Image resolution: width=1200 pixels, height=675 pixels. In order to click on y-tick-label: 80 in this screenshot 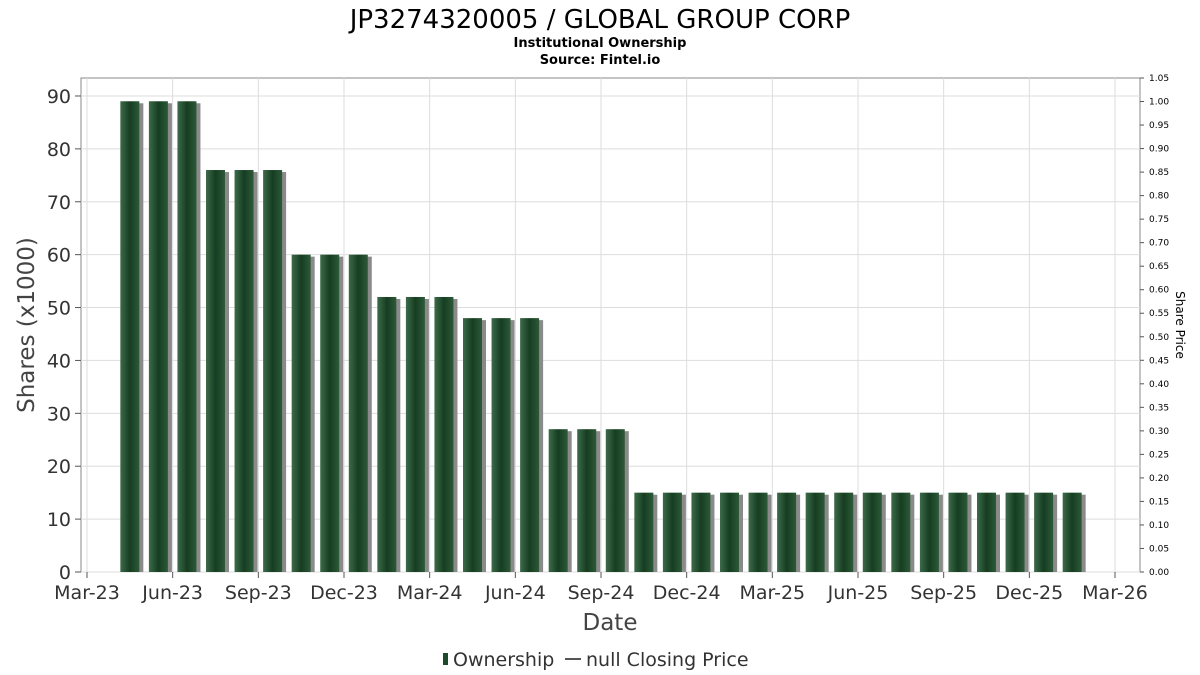, I will do `click(59, 150)`.